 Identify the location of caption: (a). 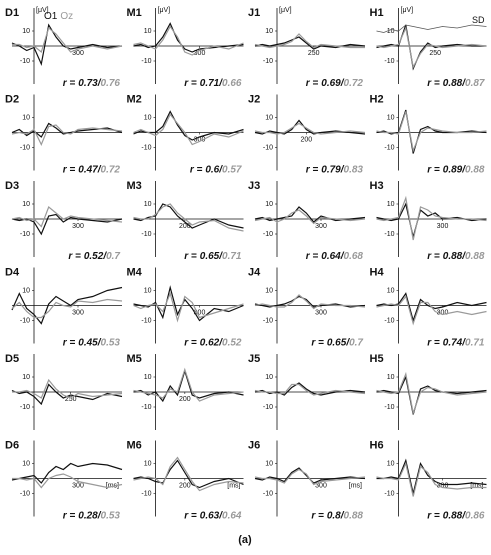
(245, 540).